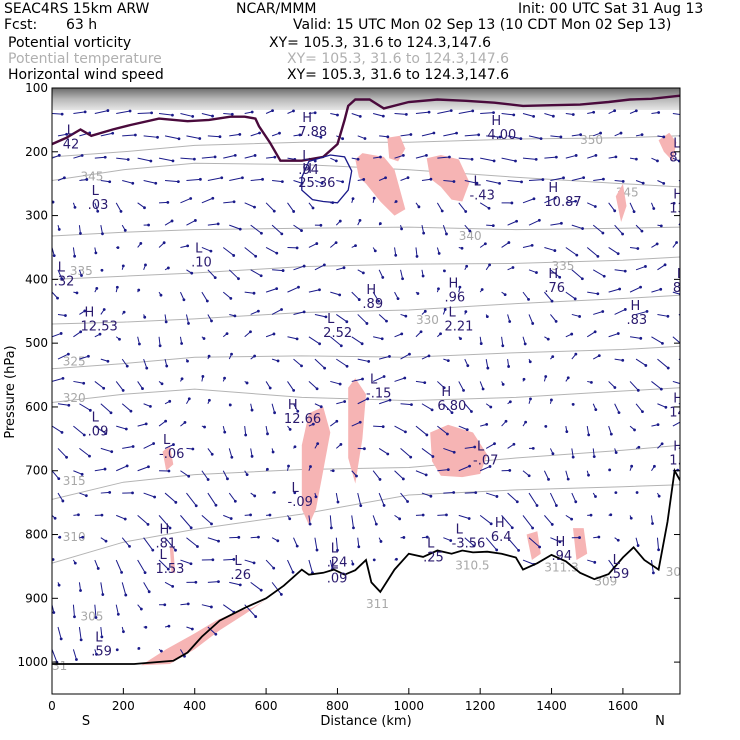 This screenshot has width=740, height=740. Describe the element at coordinates (469, 543) in the screenshot. I see `extremum-value: -3.56` at that location.